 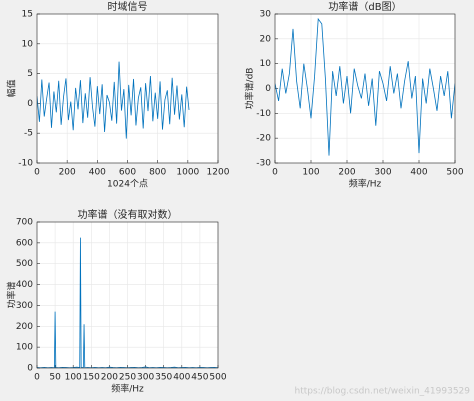 I want to click on watermark: https://blog.csdn.net/weixin_41993529, so click(x=382, y=392).